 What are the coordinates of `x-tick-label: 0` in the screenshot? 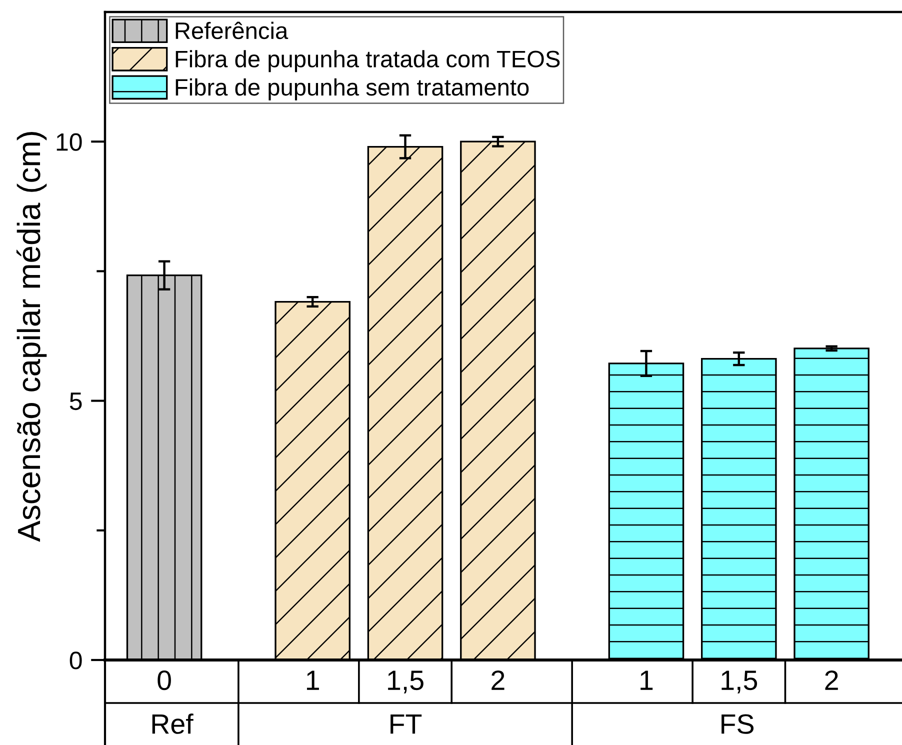 It's located at (164, 680).